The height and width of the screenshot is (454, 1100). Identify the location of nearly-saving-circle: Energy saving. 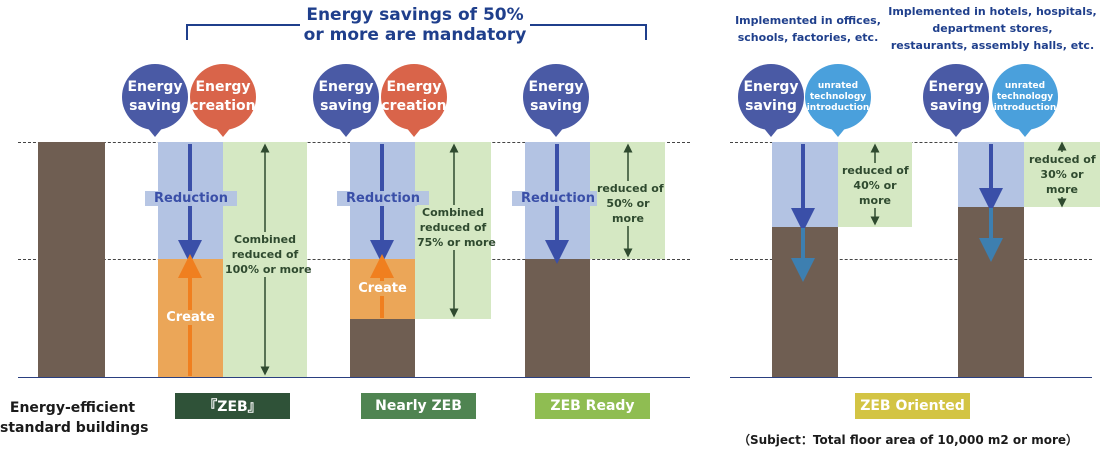
(346, 97).